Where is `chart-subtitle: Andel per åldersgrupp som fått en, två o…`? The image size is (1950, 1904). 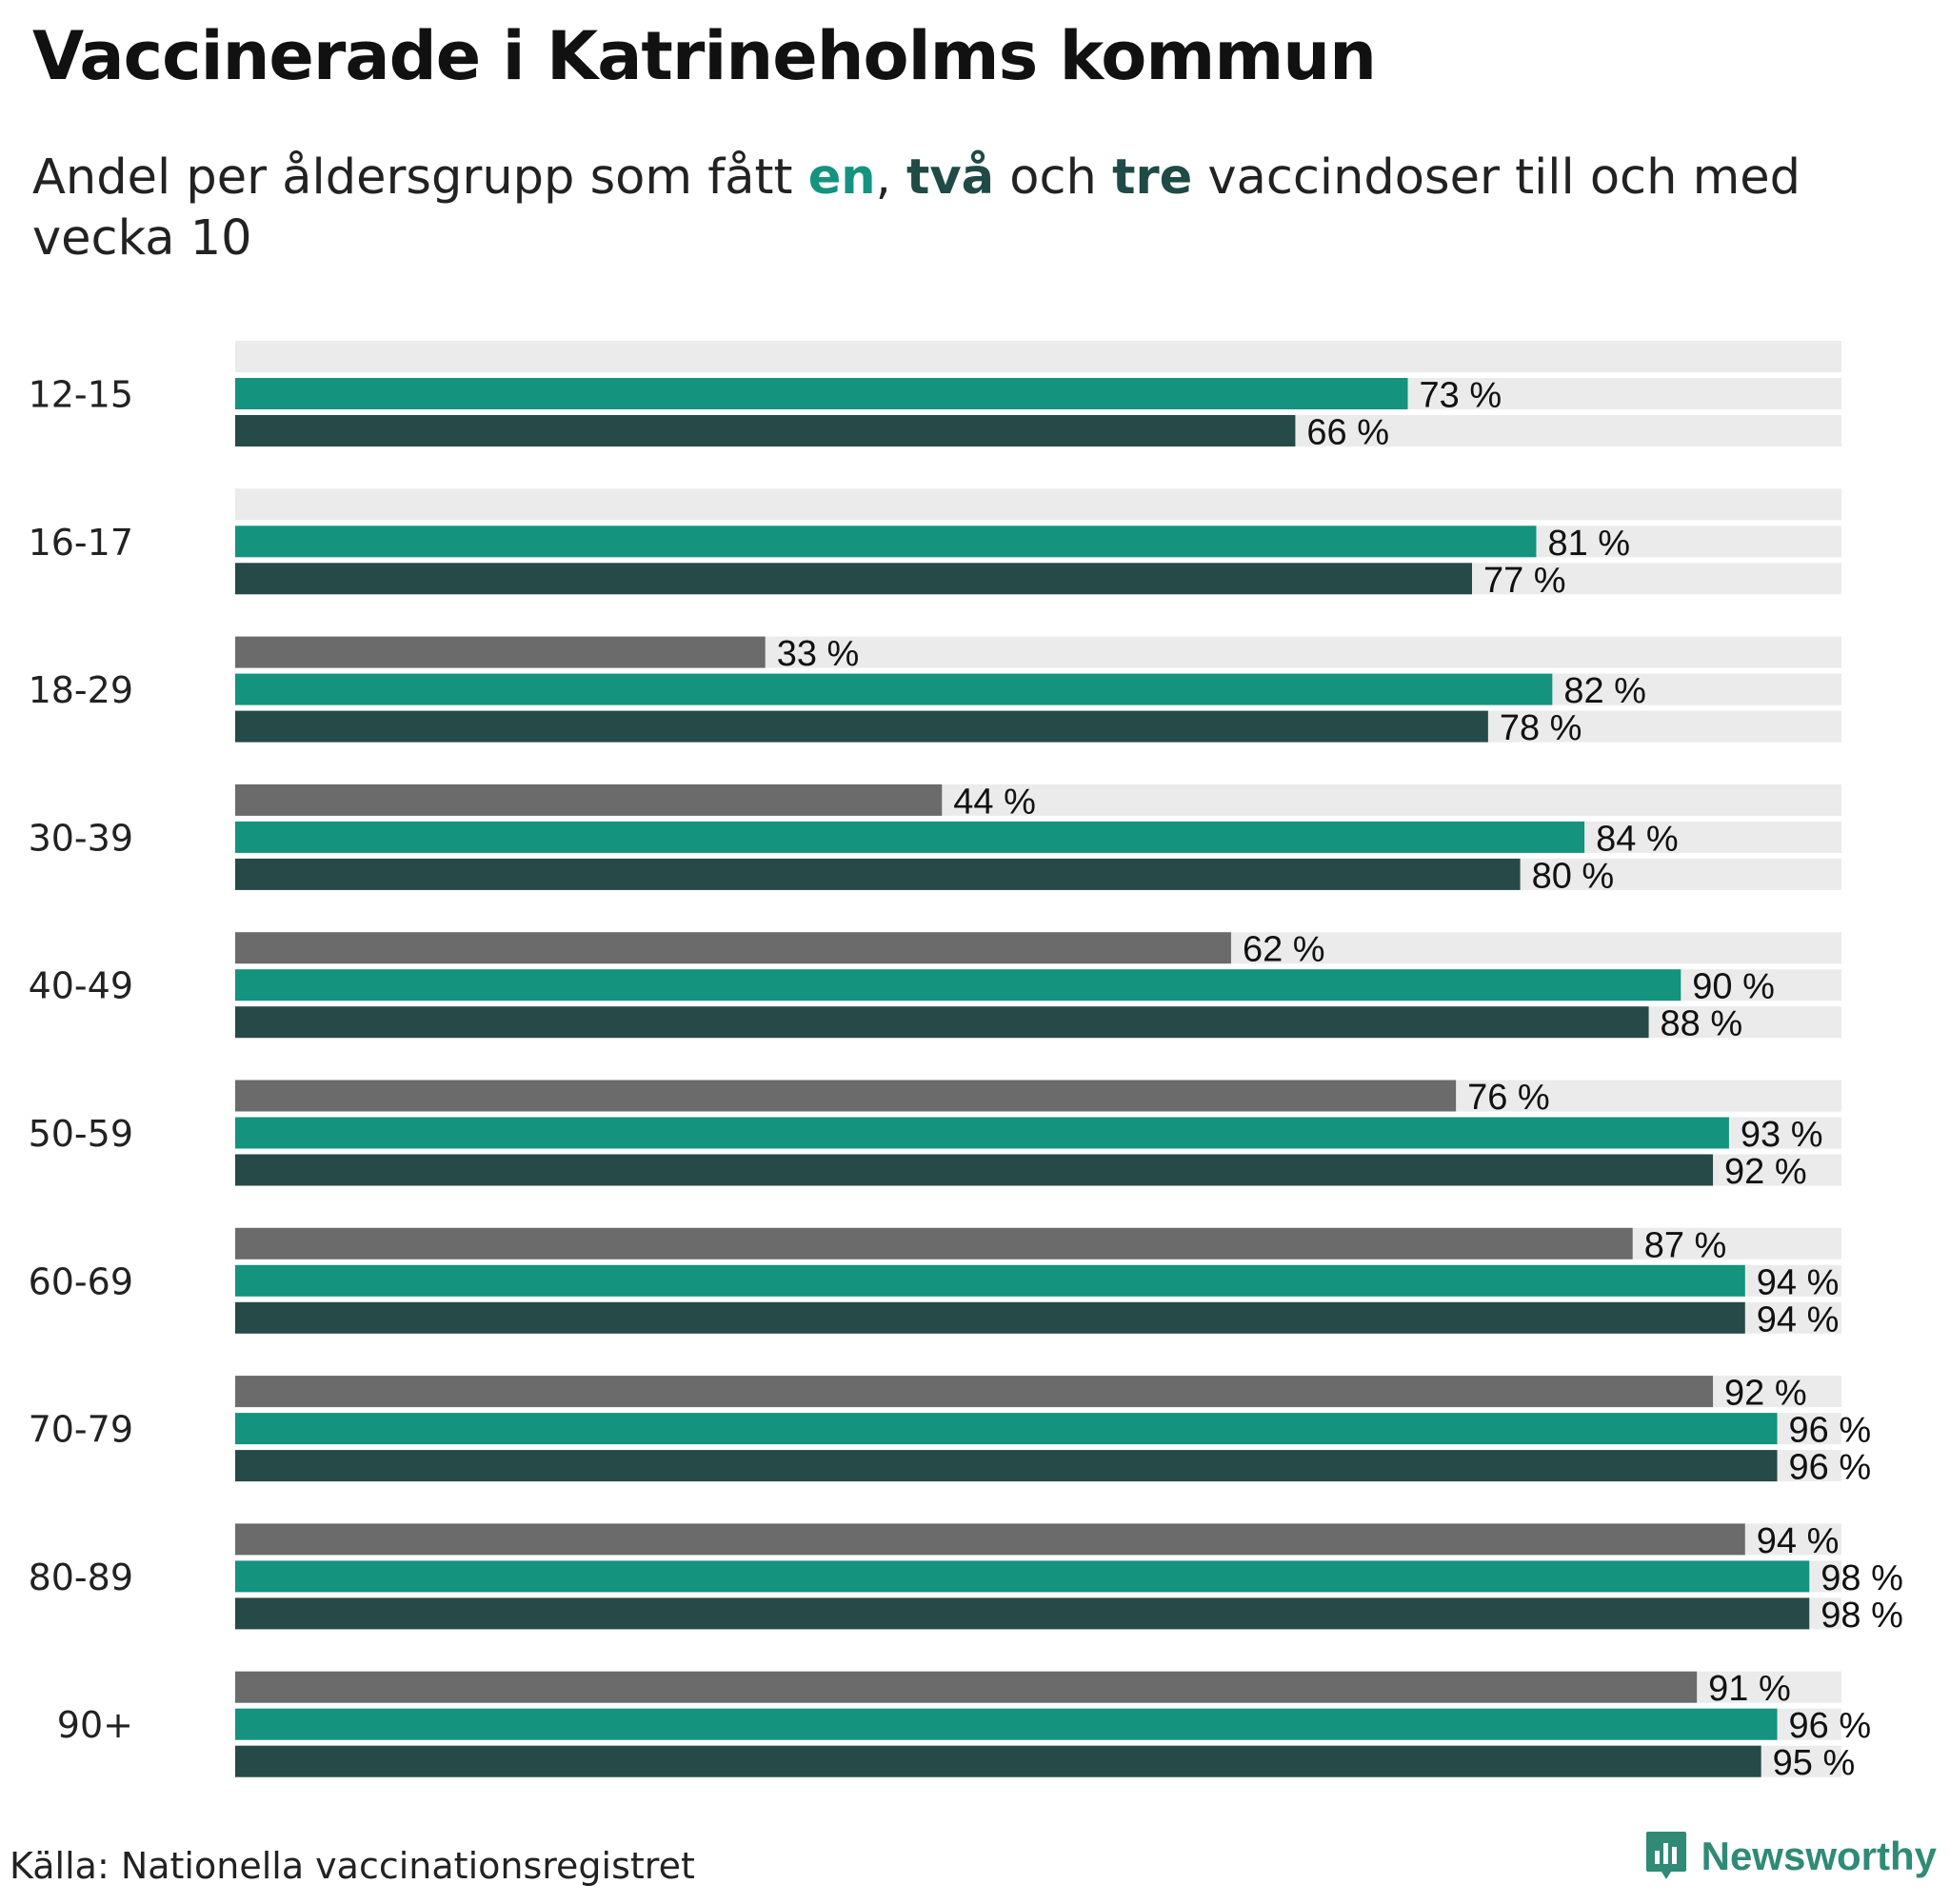
chart-subtitle: Andel per åldersgrupp som fått en, två o… is located at coordinates (936, 208).